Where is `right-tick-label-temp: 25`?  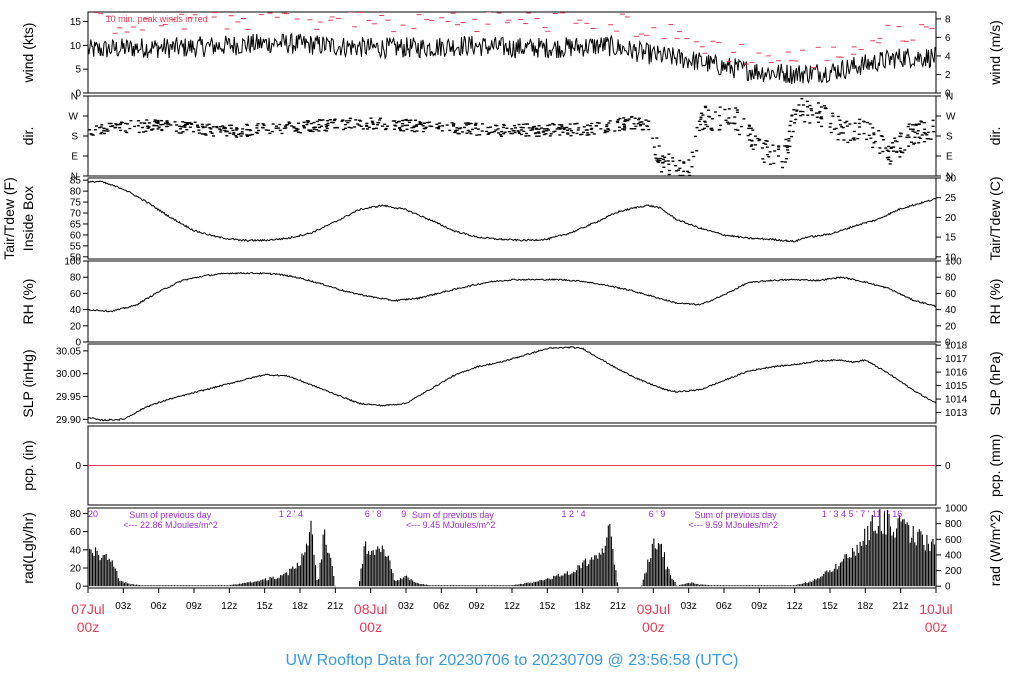 right-tick-label-temp: 25 is located at coordinates (951, 198).